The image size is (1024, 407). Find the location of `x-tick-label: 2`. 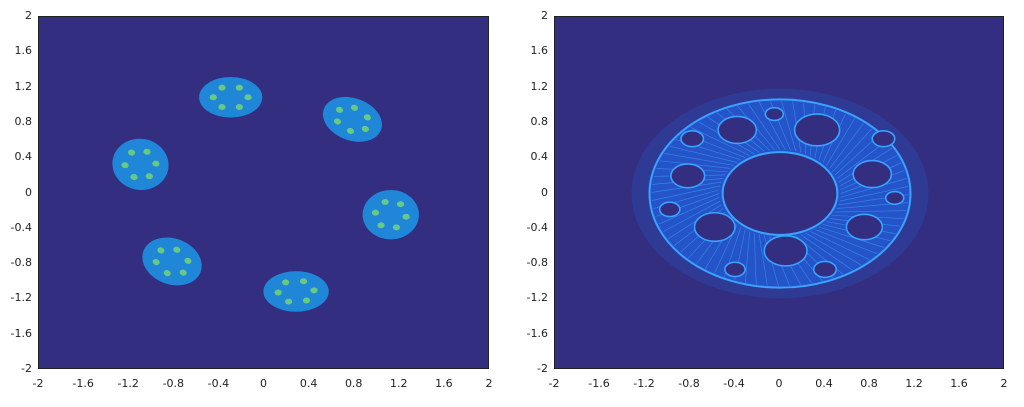

x-tick-label: 2 is located at coordinates (489, 383).